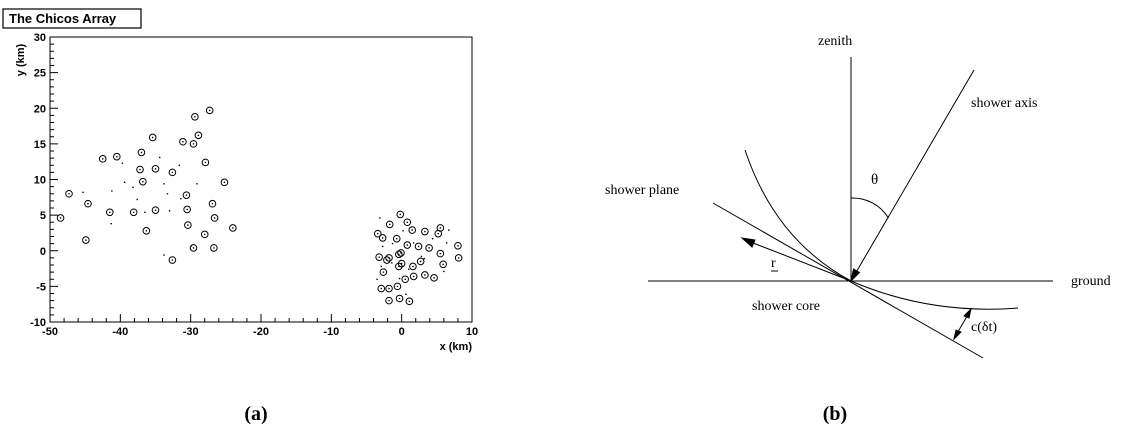 The height and width of the screenshot is (430, 1134). Describe the element at coordinates (848, 280) in the screenshot. I see `shower-plane-line` at that location.